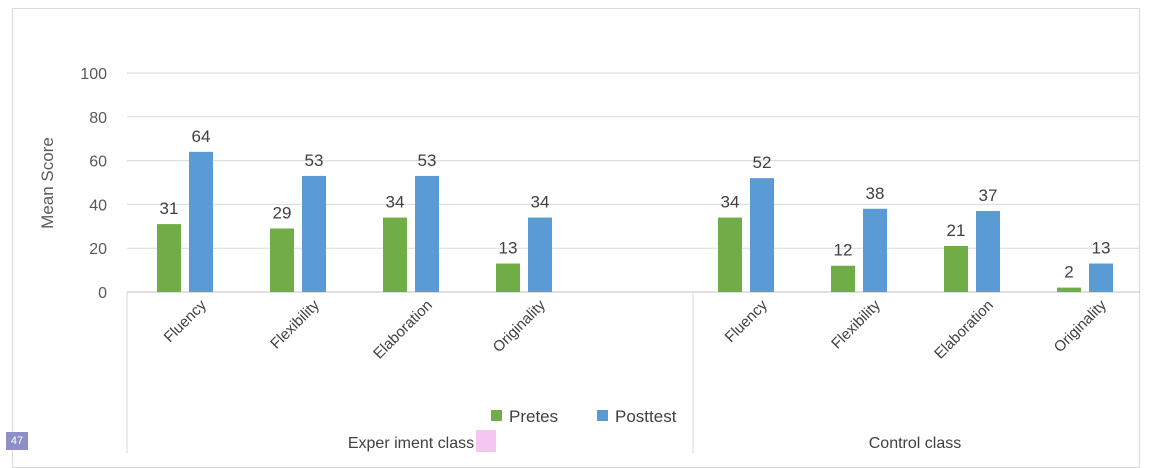 This screenshot has width=1157, height=468. Describe the element at coordinates (486, 441) in the screenshot. I see `highlight-mark` at that location.